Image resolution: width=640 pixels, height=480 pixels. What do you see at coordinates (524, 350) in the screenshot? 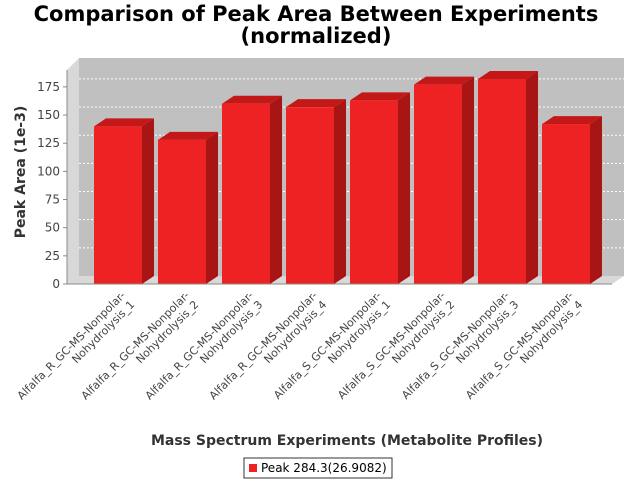
I see `x-category-label: Alfalfa_S_GC-MS-Nonpolar-Nohydrolysis_4` at bounding box center [524, 350].